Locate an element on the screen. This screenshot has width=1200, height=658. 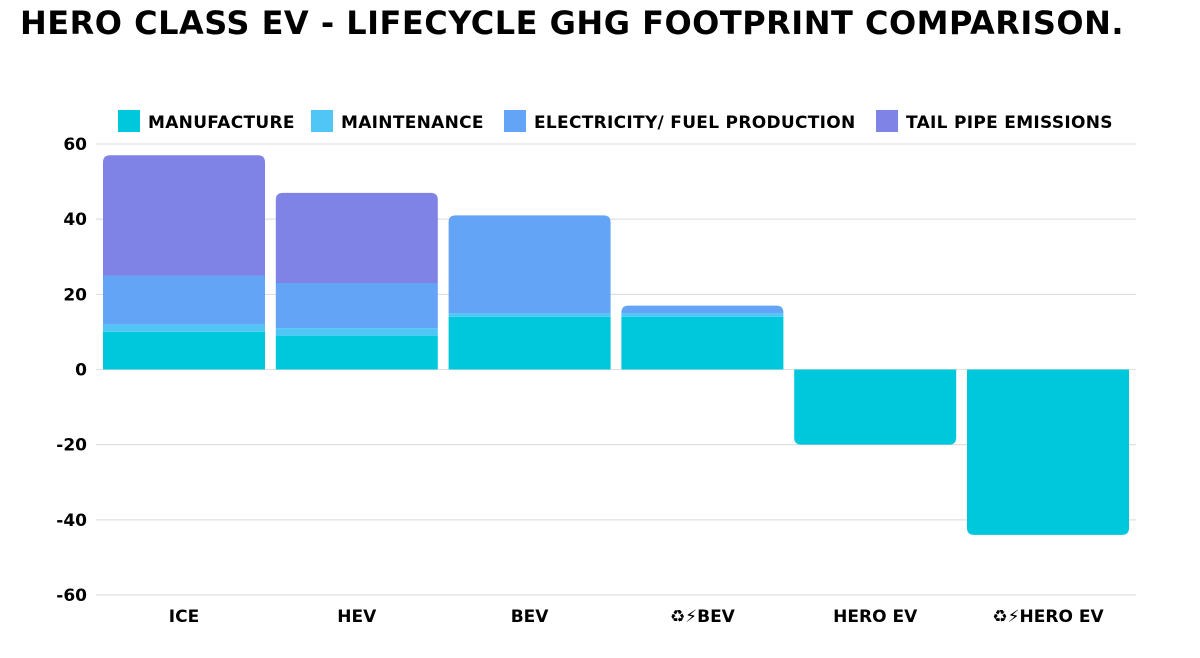
y-tick-label: 60 is located at coordinates (75, 145).